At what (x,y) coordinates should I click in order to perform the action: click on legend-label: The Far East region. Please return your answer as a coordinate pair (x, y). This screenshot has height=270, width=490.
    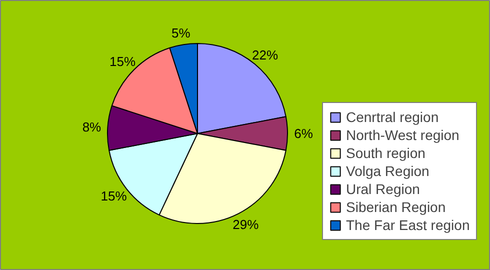
    Looking at the image, I should click on (408, 225).